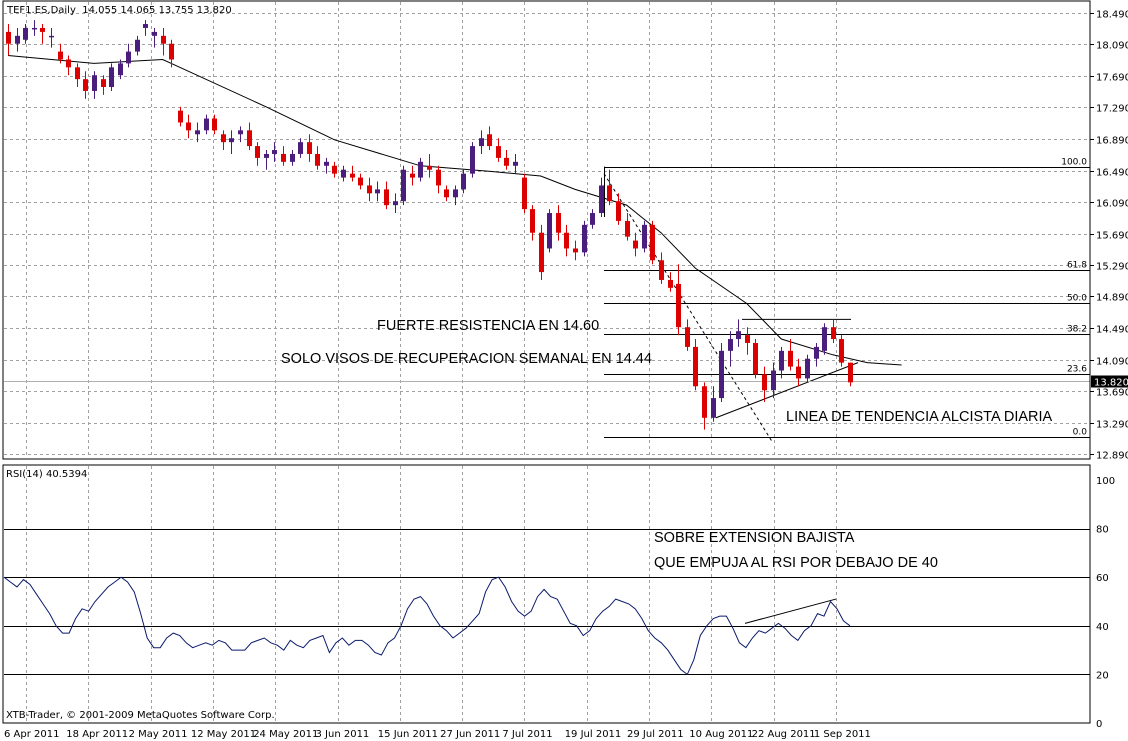 This screenshot has height=741, width=1128. I want to click on price-tick-label: 16.490, so click(1112, 173).